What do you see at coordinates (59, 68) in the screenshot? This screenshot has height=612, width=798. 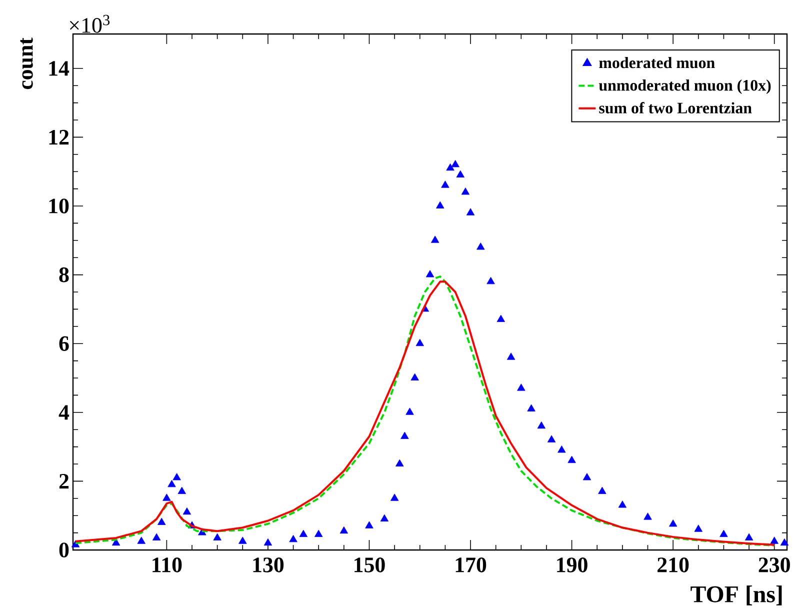 I see `y-tick-label: 14` at bounding box center [59, 68].